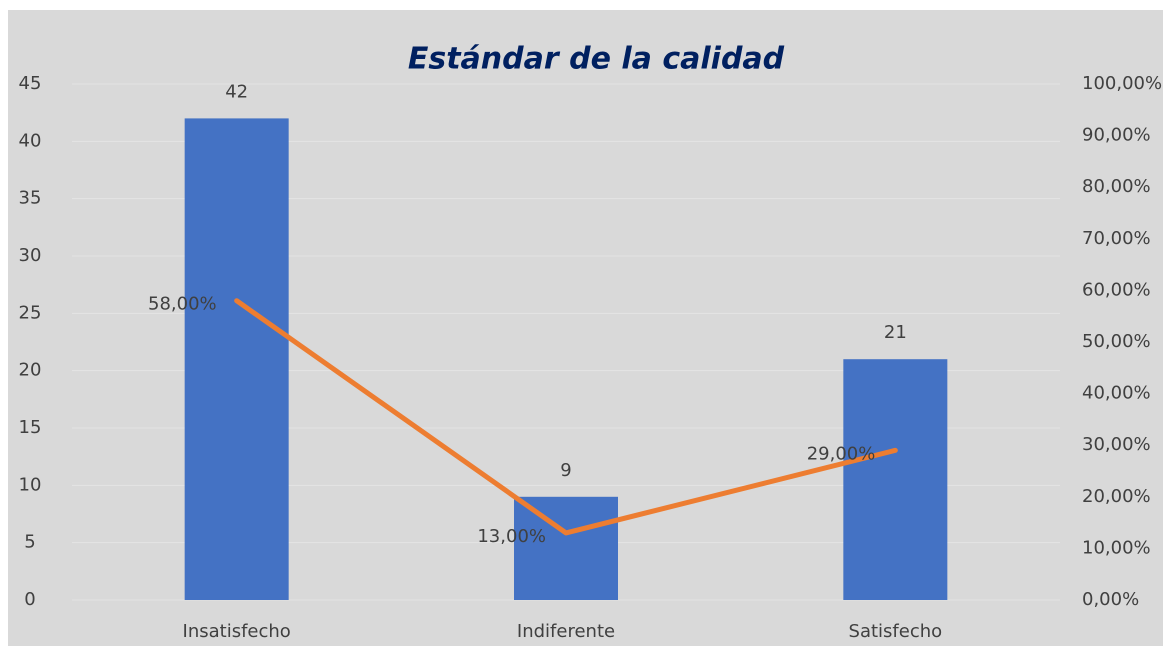  What do you see at coordinates (30, 198) in the screenshot?
I see `y-tick-label: 35` at bounding box center [30, 198].